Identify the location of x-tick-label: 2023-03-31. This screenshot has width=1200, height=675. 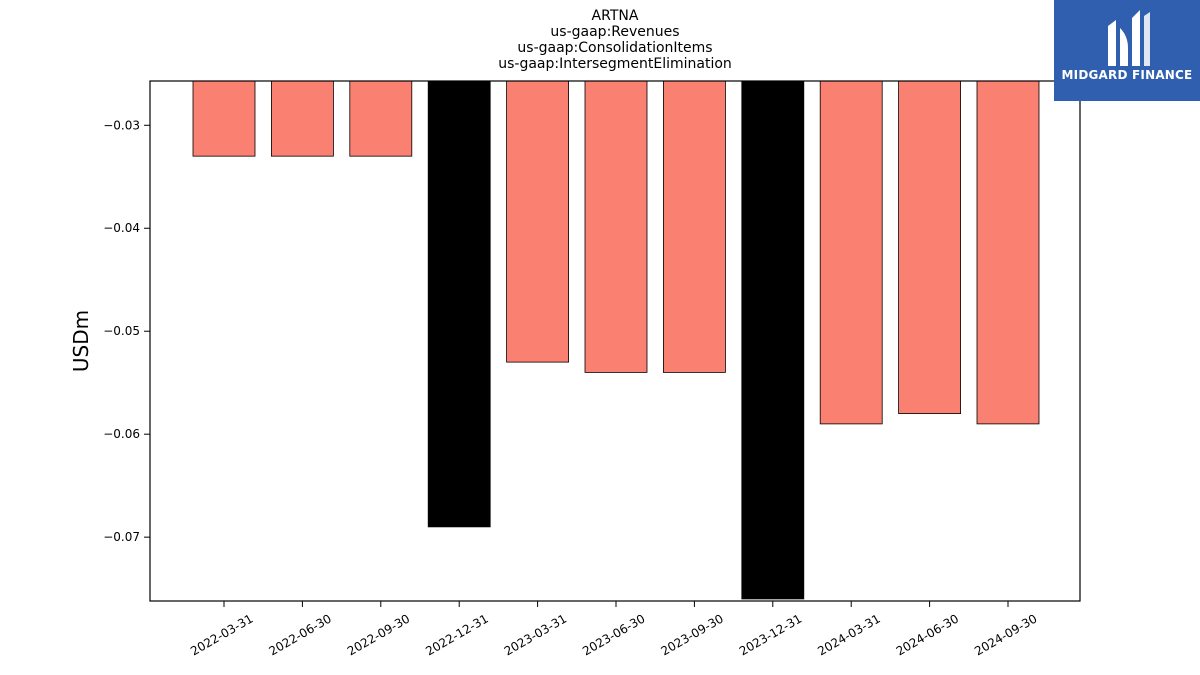
(535, 634).